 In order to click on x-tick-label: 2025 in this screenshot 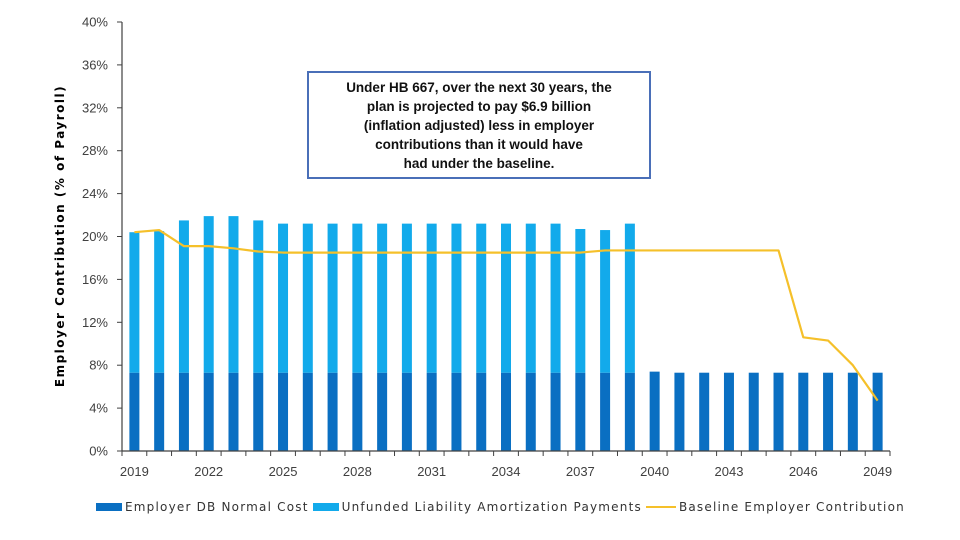, I will do `click(283, 471)`.